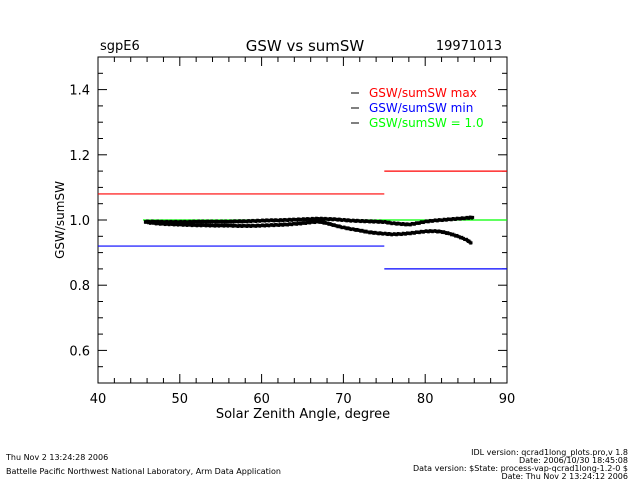 This screenshot has width=640, height=480. I want to click on legend-label: GSW/sumSW min, so click(421, 108).